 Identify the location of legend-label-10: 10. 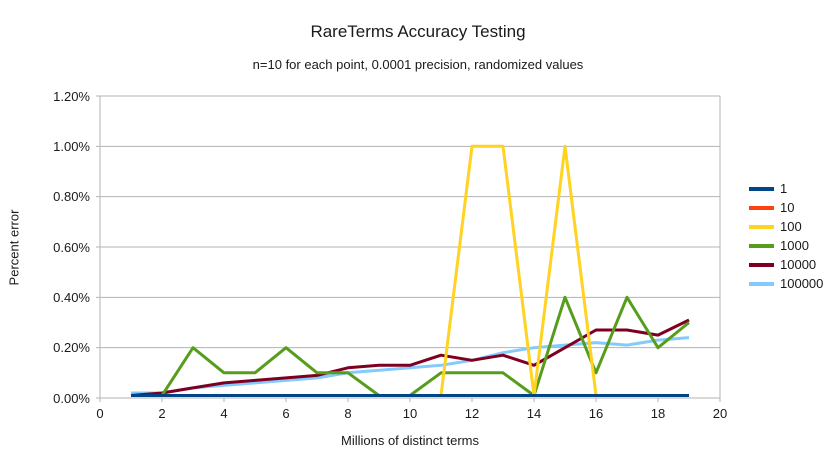
(787, 207).